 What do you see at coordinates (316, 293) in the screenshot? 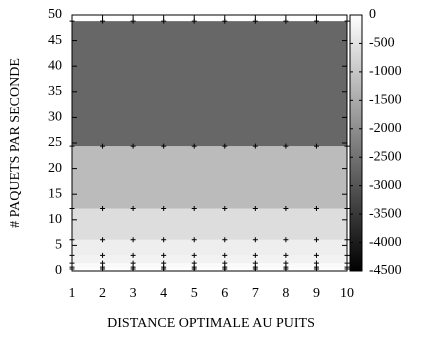
I see `x-tick-label: 9` at bounding box center [316, 293].